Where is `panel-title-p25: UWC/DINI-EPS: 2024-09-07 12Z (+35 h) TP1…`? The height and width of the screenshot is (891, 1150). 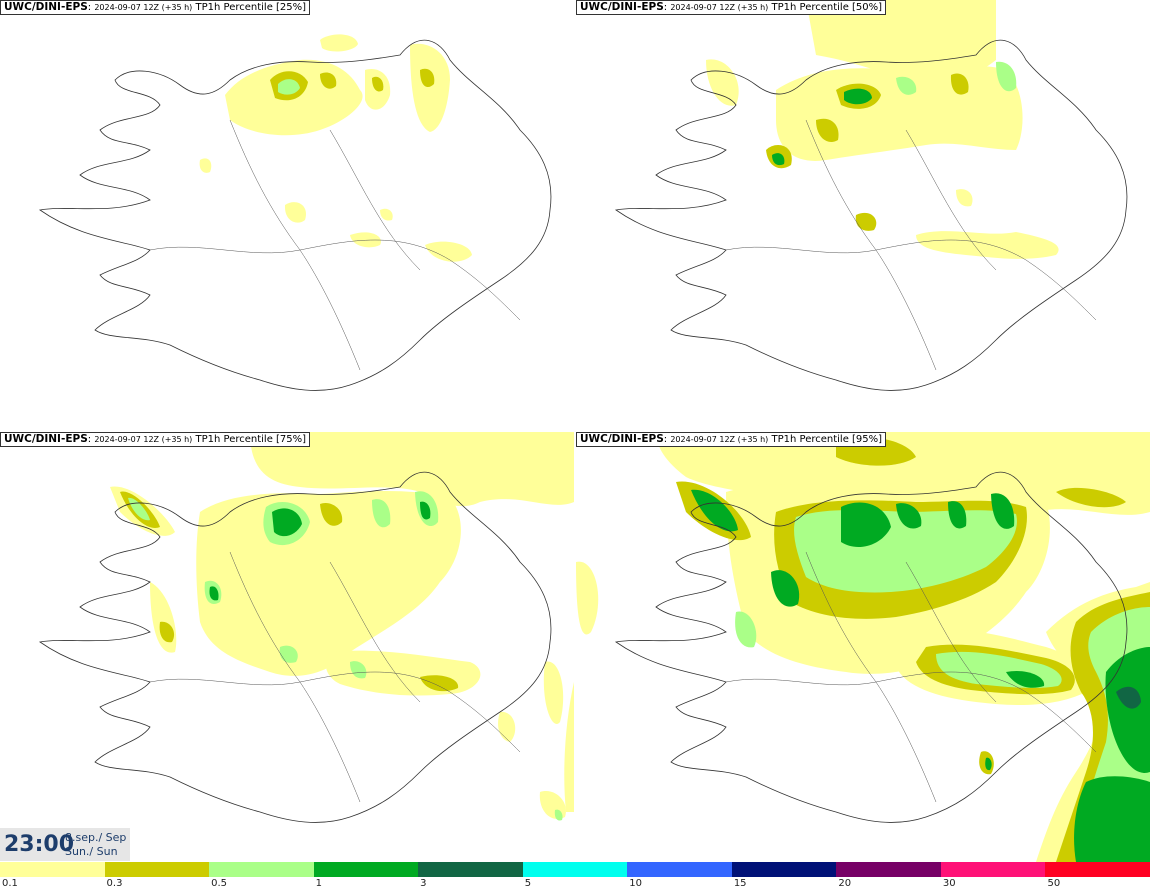
panel-title-p25: UWC/DINI-EPS: 2024-09-07 12Z (+35 h) TP1… is located at coordinates (155, 7).